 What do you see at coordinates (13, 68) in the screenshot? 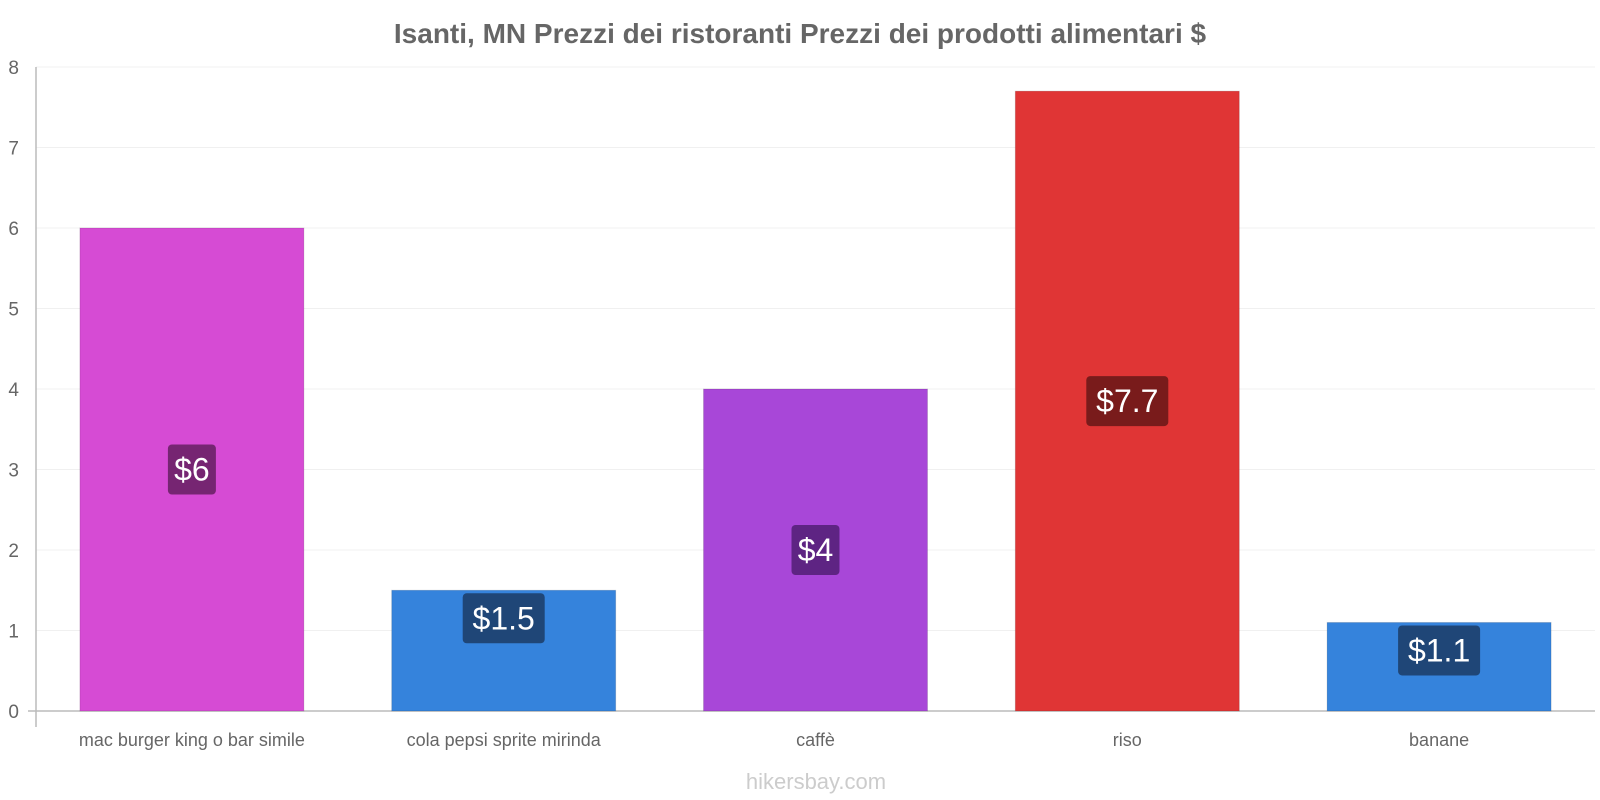
I see `y-tick-label: 8` at bounding box center [13, 68].